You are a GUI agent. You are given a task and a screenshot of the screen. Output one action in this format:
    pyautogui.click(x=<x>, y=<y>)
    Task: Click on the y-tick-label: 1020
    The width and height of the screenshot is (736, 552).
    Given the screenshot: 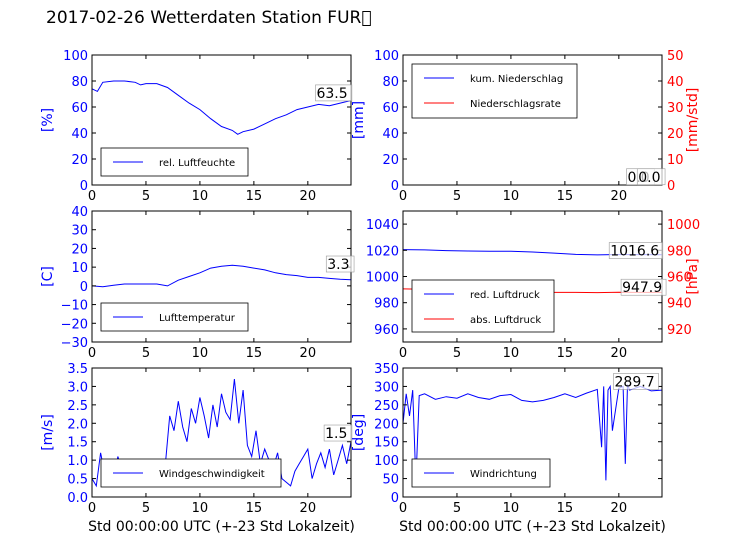 What is the action you would take?
    pyautogui.click(x=382, y=251)
    